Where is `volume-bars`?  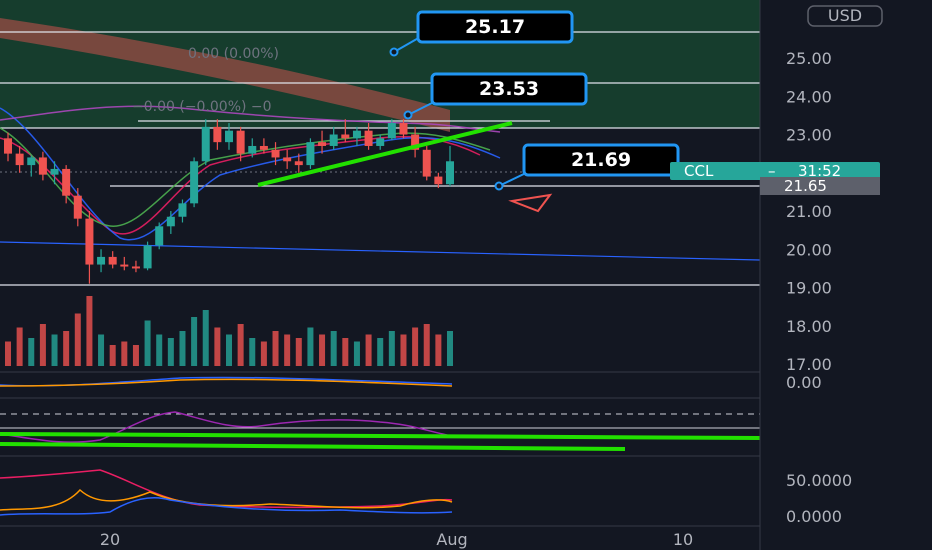 volume-bars is located at coordinates (229, 331).